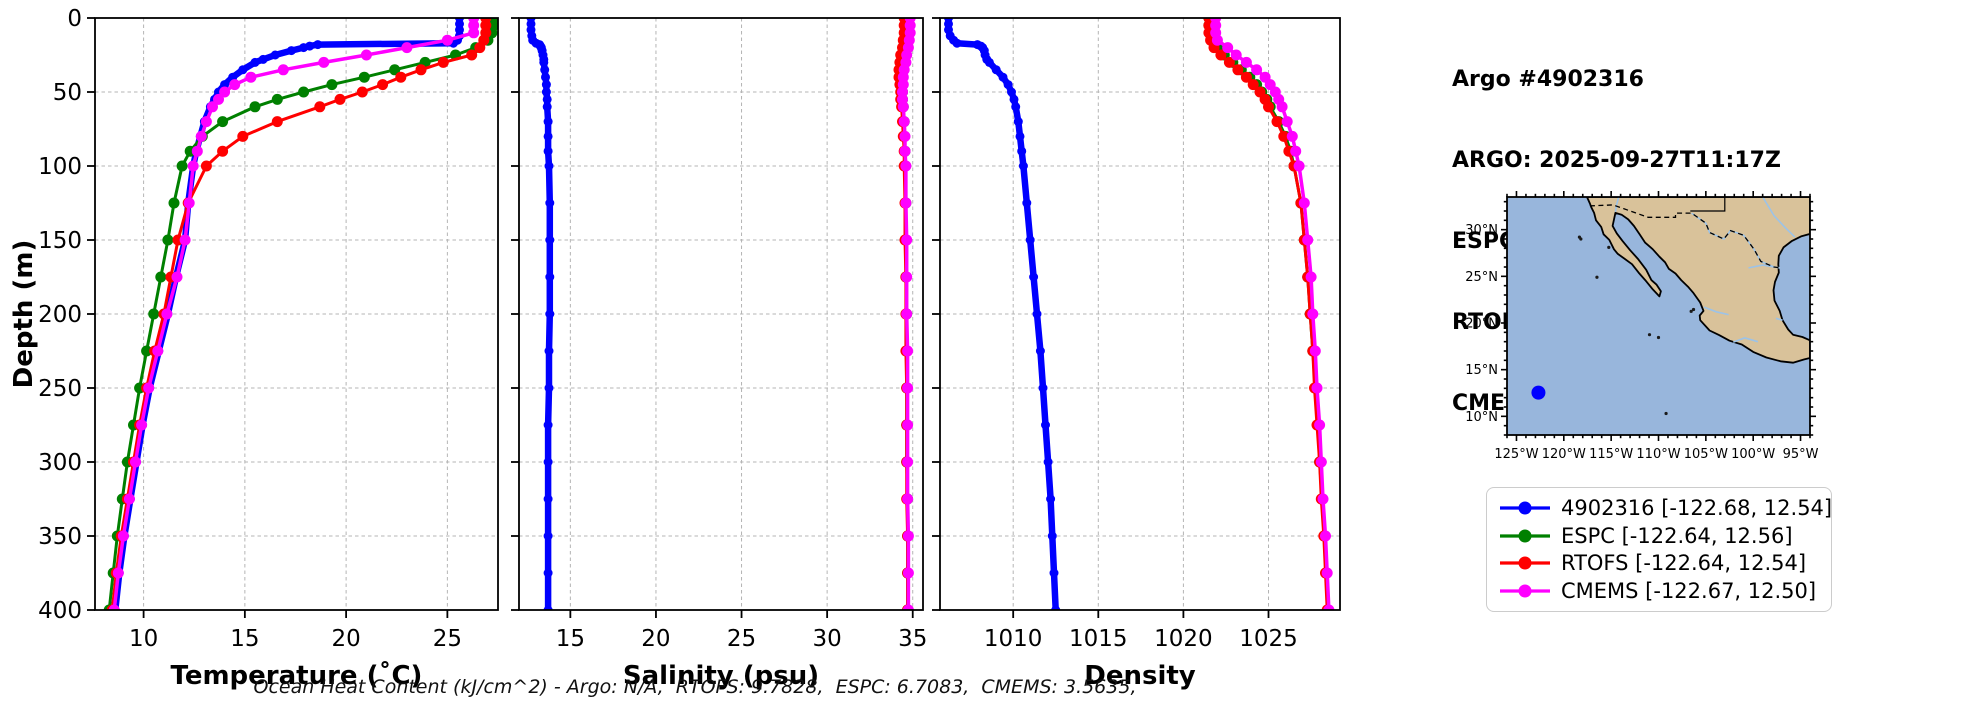 Image resolution: width=1967 pixels, height=712 pixels. I want to click on yaxis-label: Depth (m), so click(24, 314).